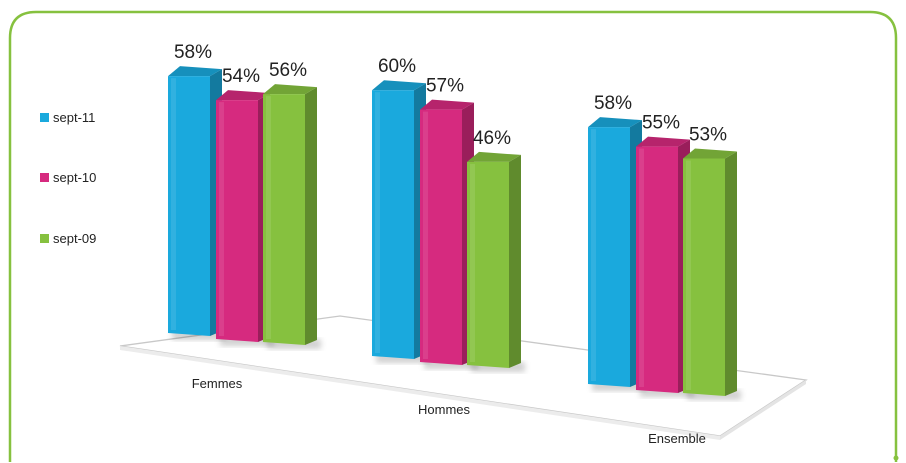  Describe the element at coordinates (217, 383) in the screenshot. I see `category-label-femmes: Femmes` at that location.